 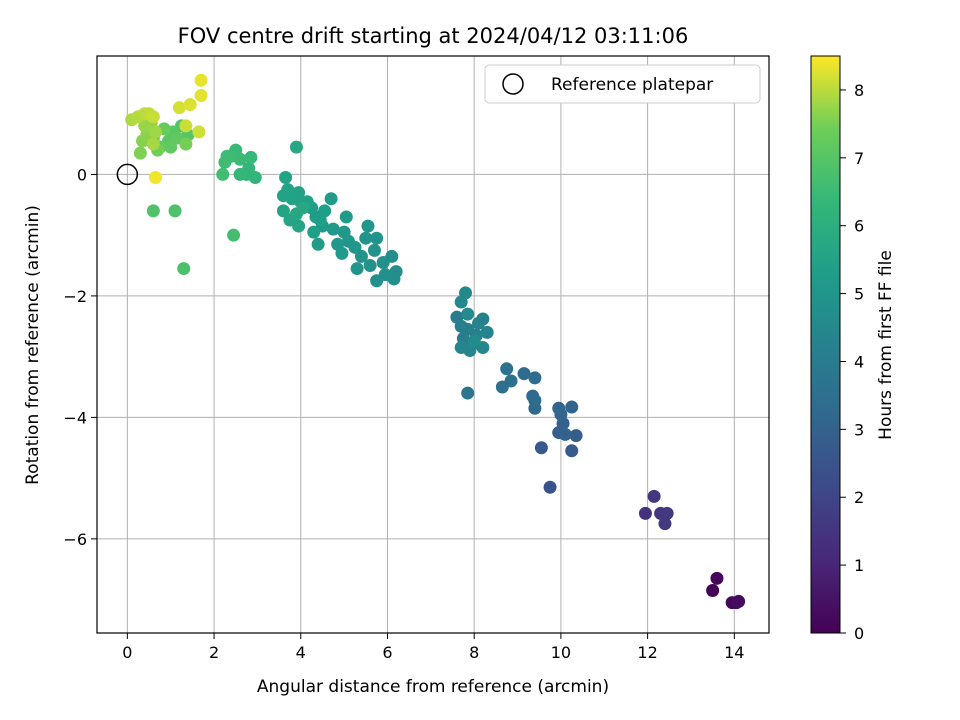 I want to click on colorbar-tick-label: 3, so click(x=859, y=429).